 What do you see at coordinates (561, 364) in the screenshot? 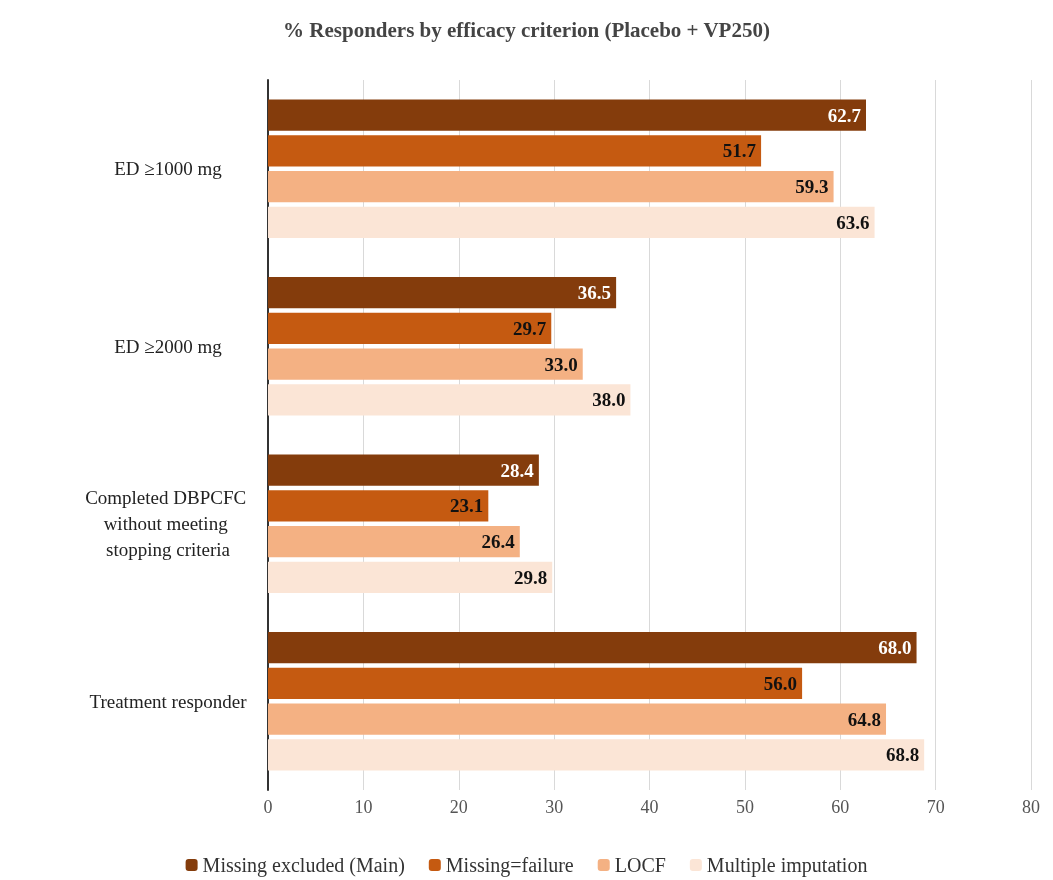
I see `data-label: 33.0` at bounding box center [561, 364].